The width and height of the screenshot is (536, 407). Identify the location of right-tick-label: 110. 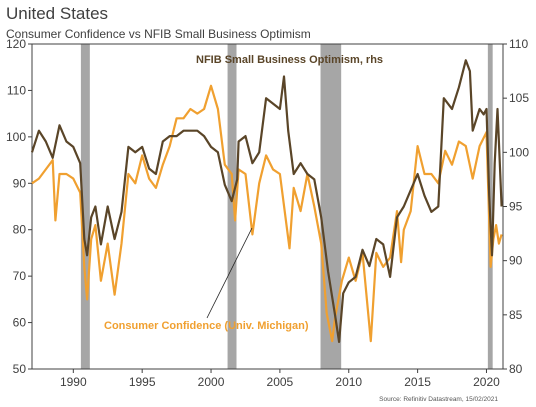
(518, 44).